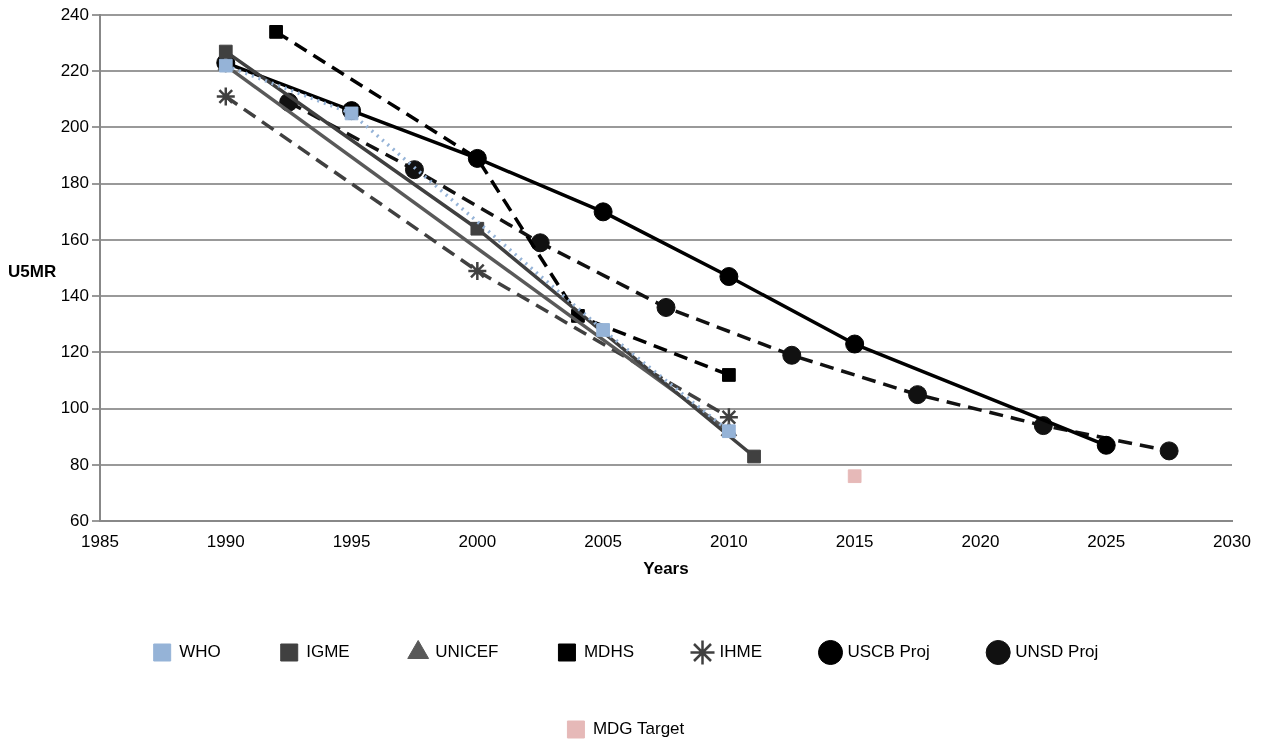 This screenshot has width=1262, height=753. I want to click on y-tick-label: 140, so click(74, 295).